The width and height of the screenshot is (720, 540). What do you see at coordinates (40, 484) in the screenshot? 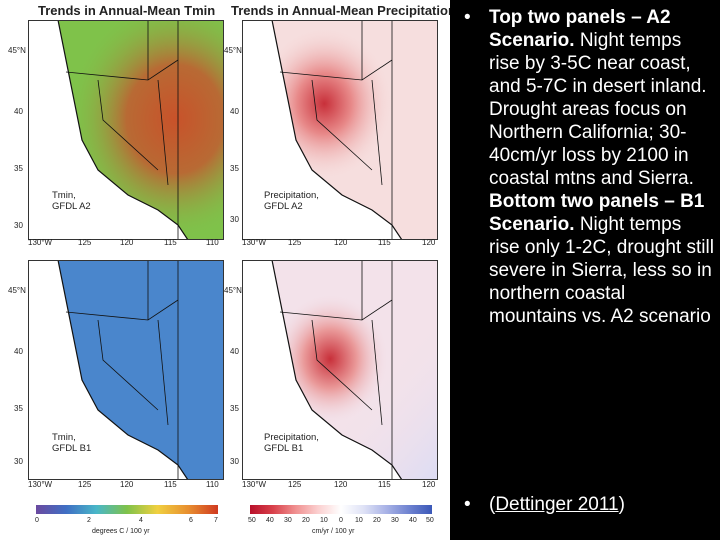
I see `lon-label-130-bl: 130°W` at bounding box center [40, 484].